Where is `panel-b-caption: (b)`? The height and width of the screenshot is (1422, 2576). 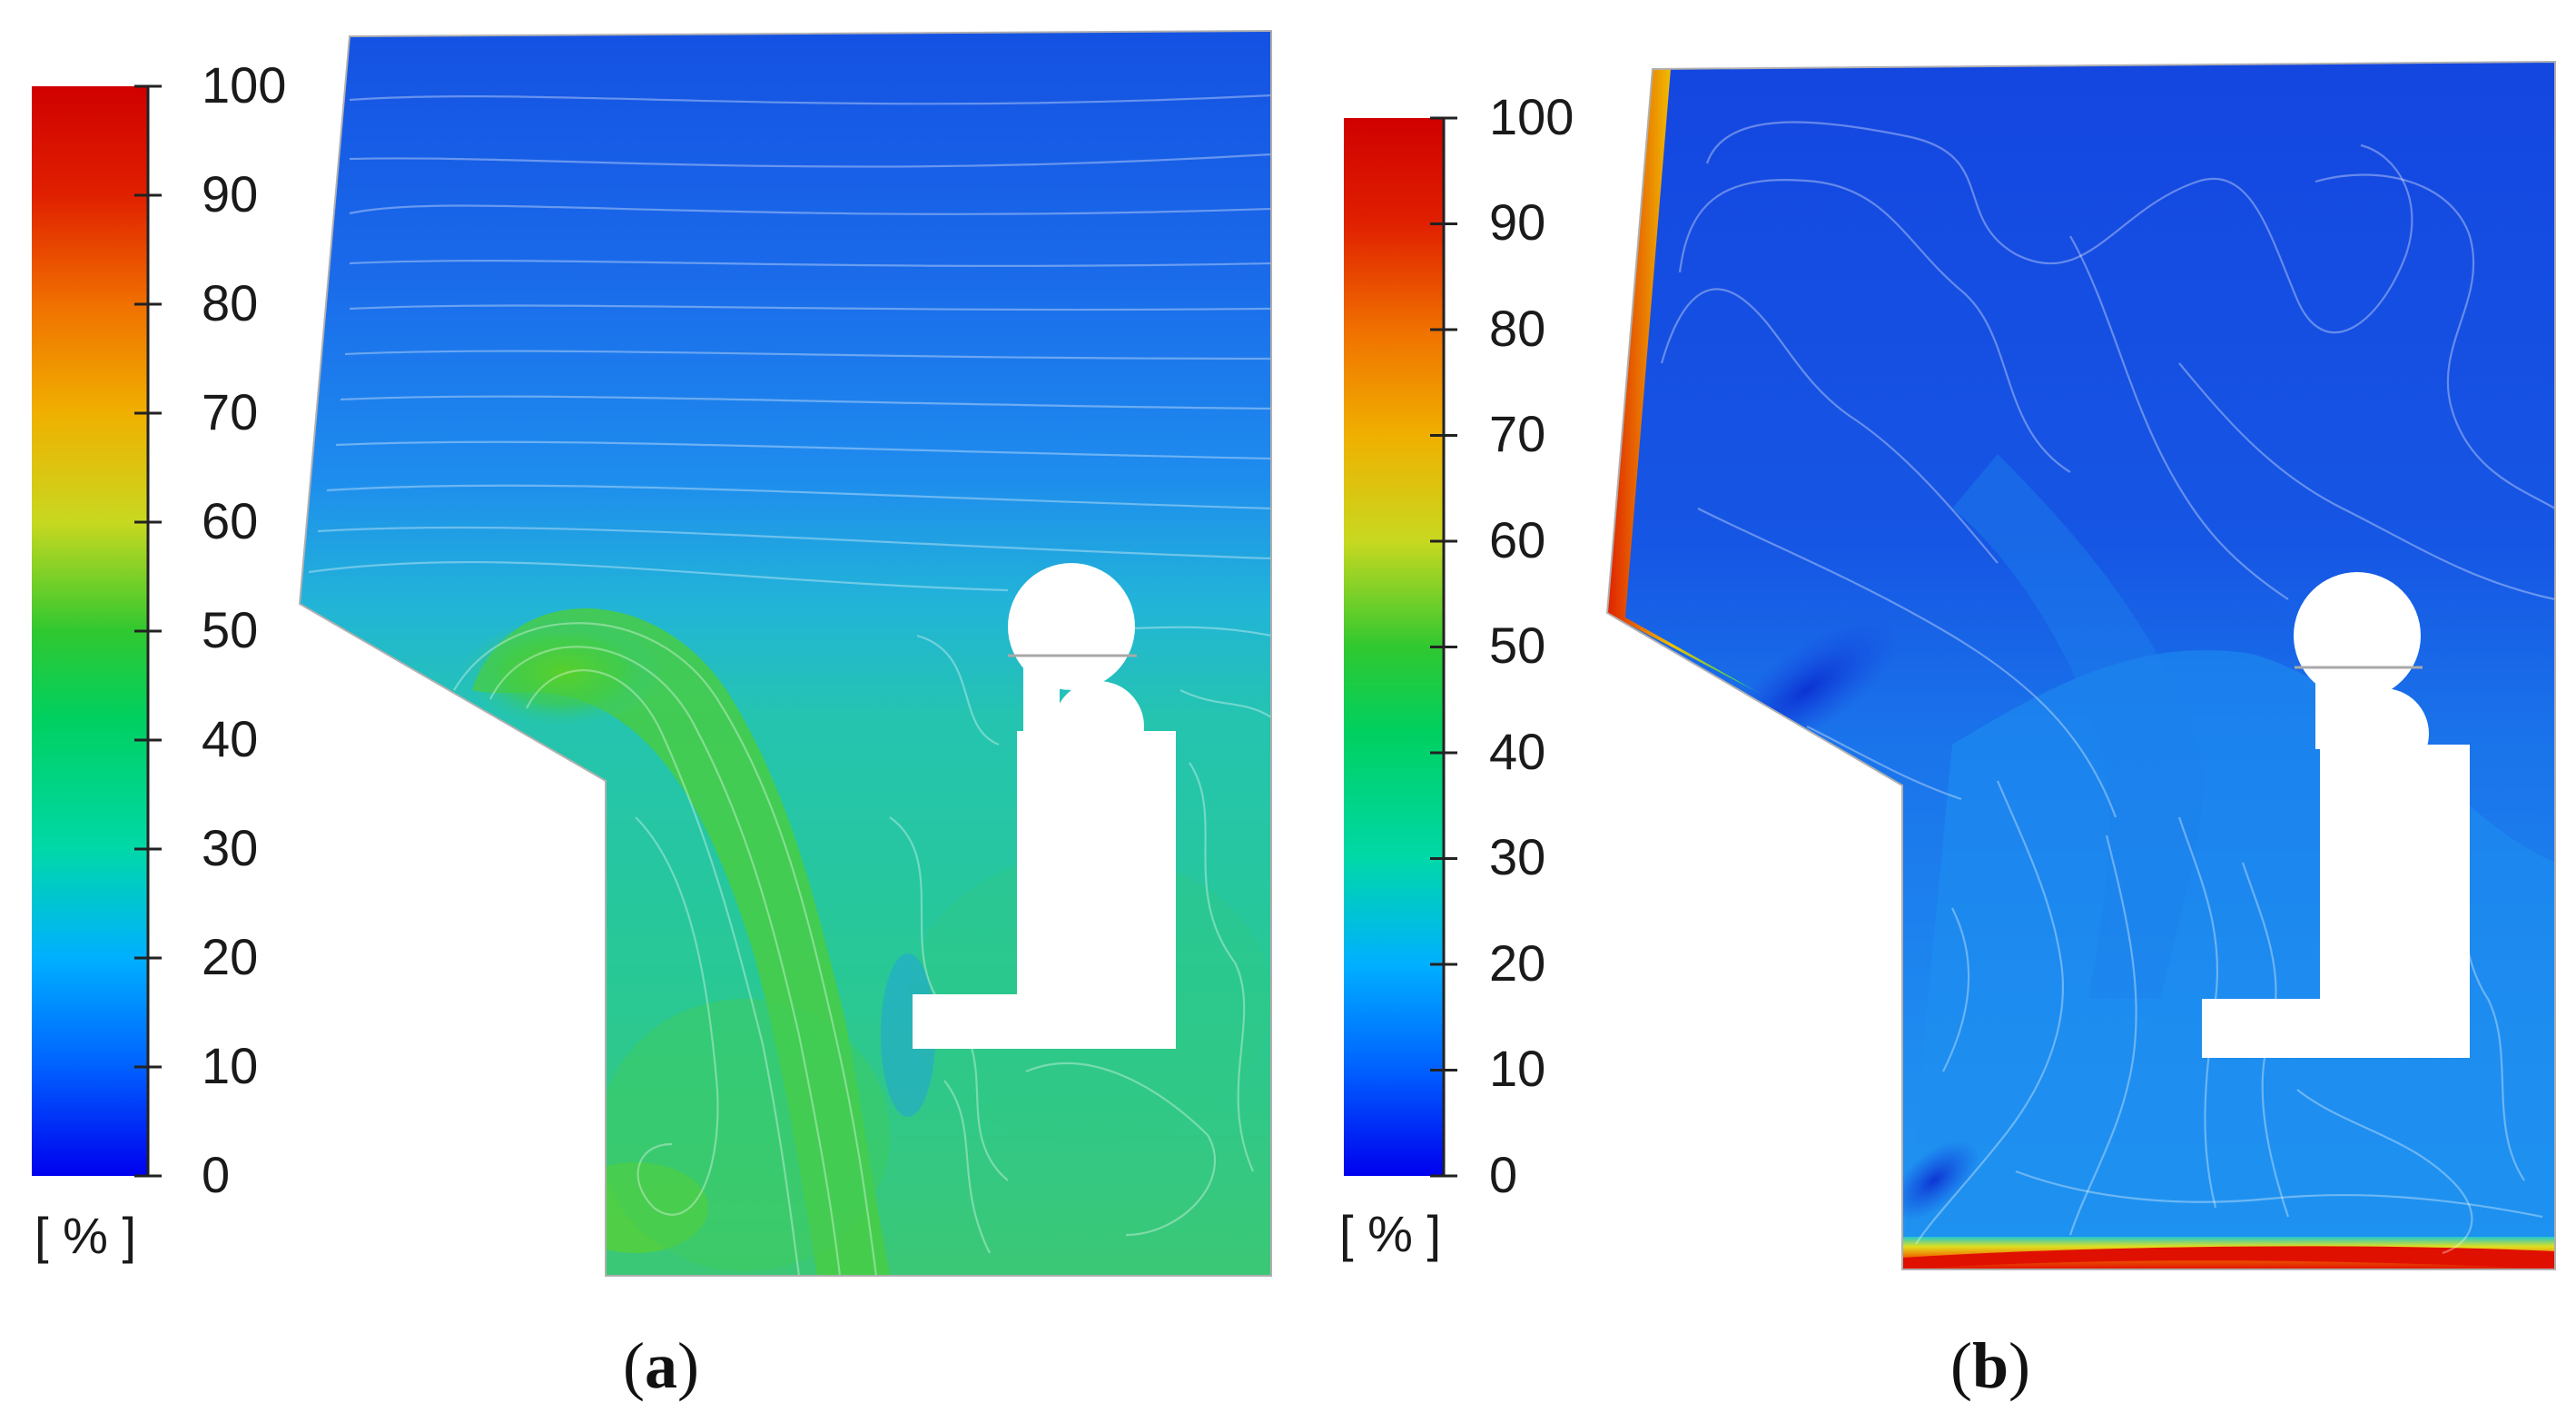 panel-b-caption: (b) is located at coordinates (1990, 1366).